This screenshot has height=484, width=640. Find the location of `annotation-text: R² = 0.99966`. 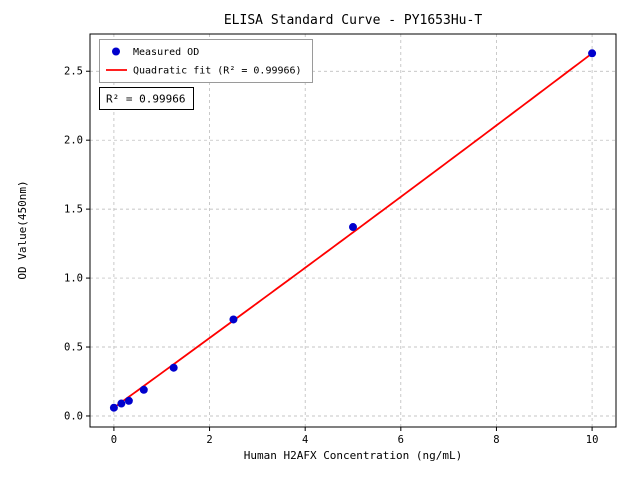

annotation-text: R² = 0.99966 is located at coordinates (145, 99).